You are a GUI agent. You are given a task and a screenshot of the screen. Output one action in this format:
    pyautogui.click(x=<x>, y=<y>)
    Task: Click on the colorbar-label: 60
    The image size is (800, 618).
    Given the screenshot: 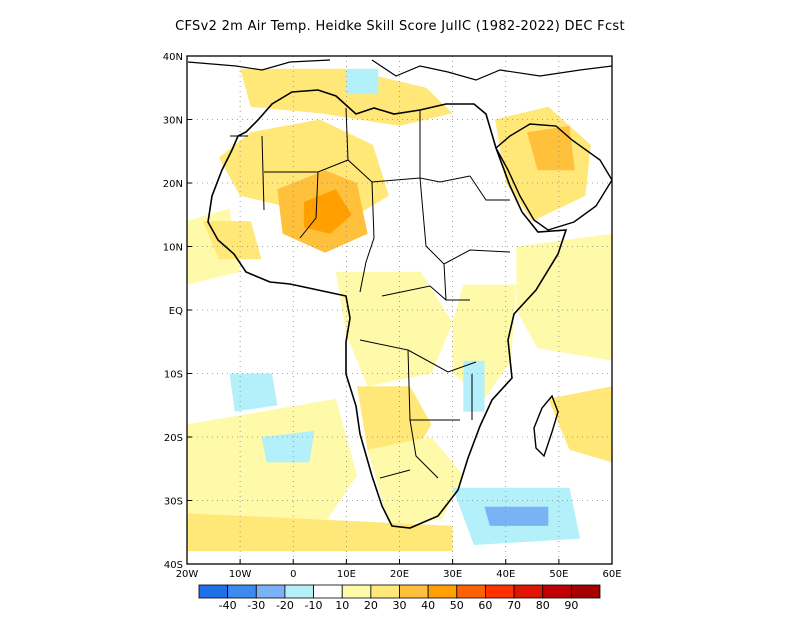 What is the action you would take?
    pyautogui.click(x=485, y=605)
    